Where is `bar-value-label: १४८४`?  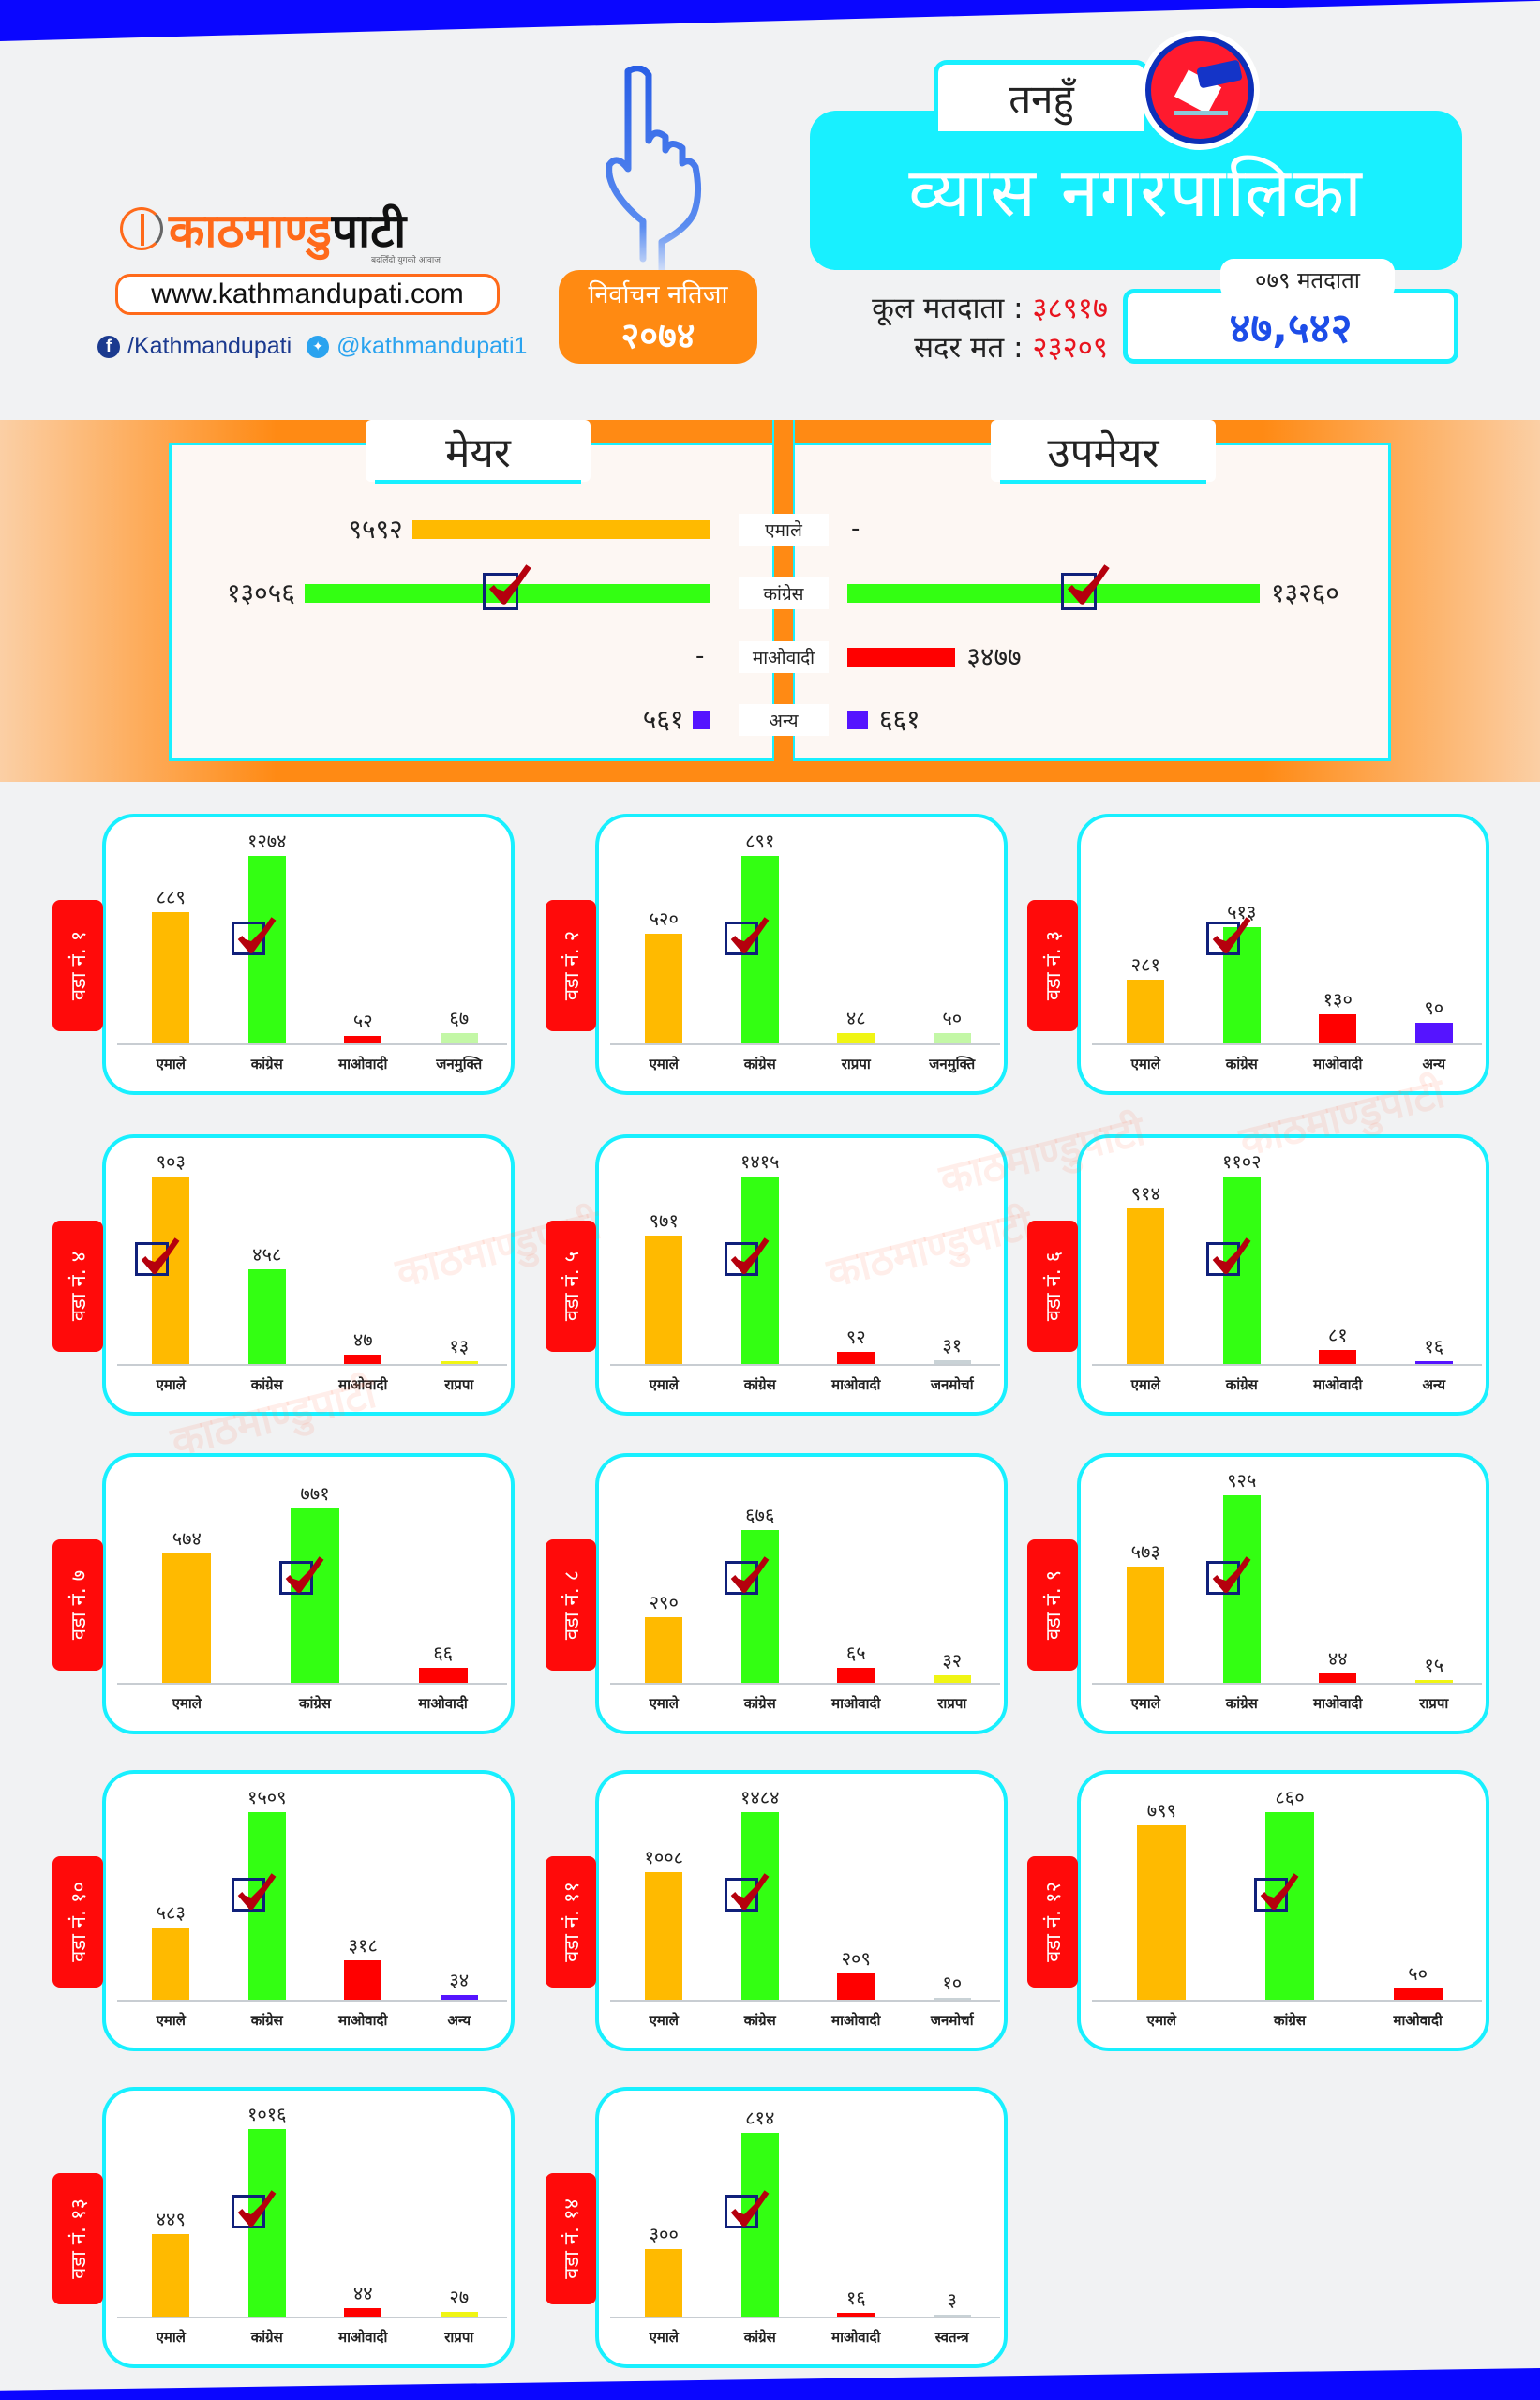
bar-value-label: १४८४ is located at coordinates (760, 1797).